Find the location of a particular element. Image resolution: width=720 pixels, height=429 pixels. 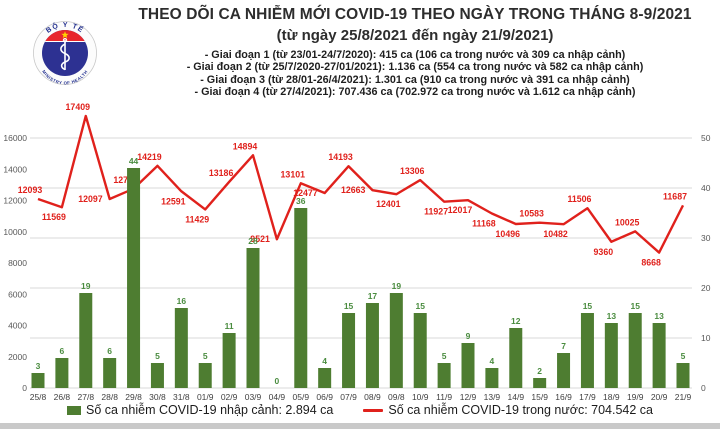

x-axis-date-label: 08/9 is located at coordinates (372, 397).